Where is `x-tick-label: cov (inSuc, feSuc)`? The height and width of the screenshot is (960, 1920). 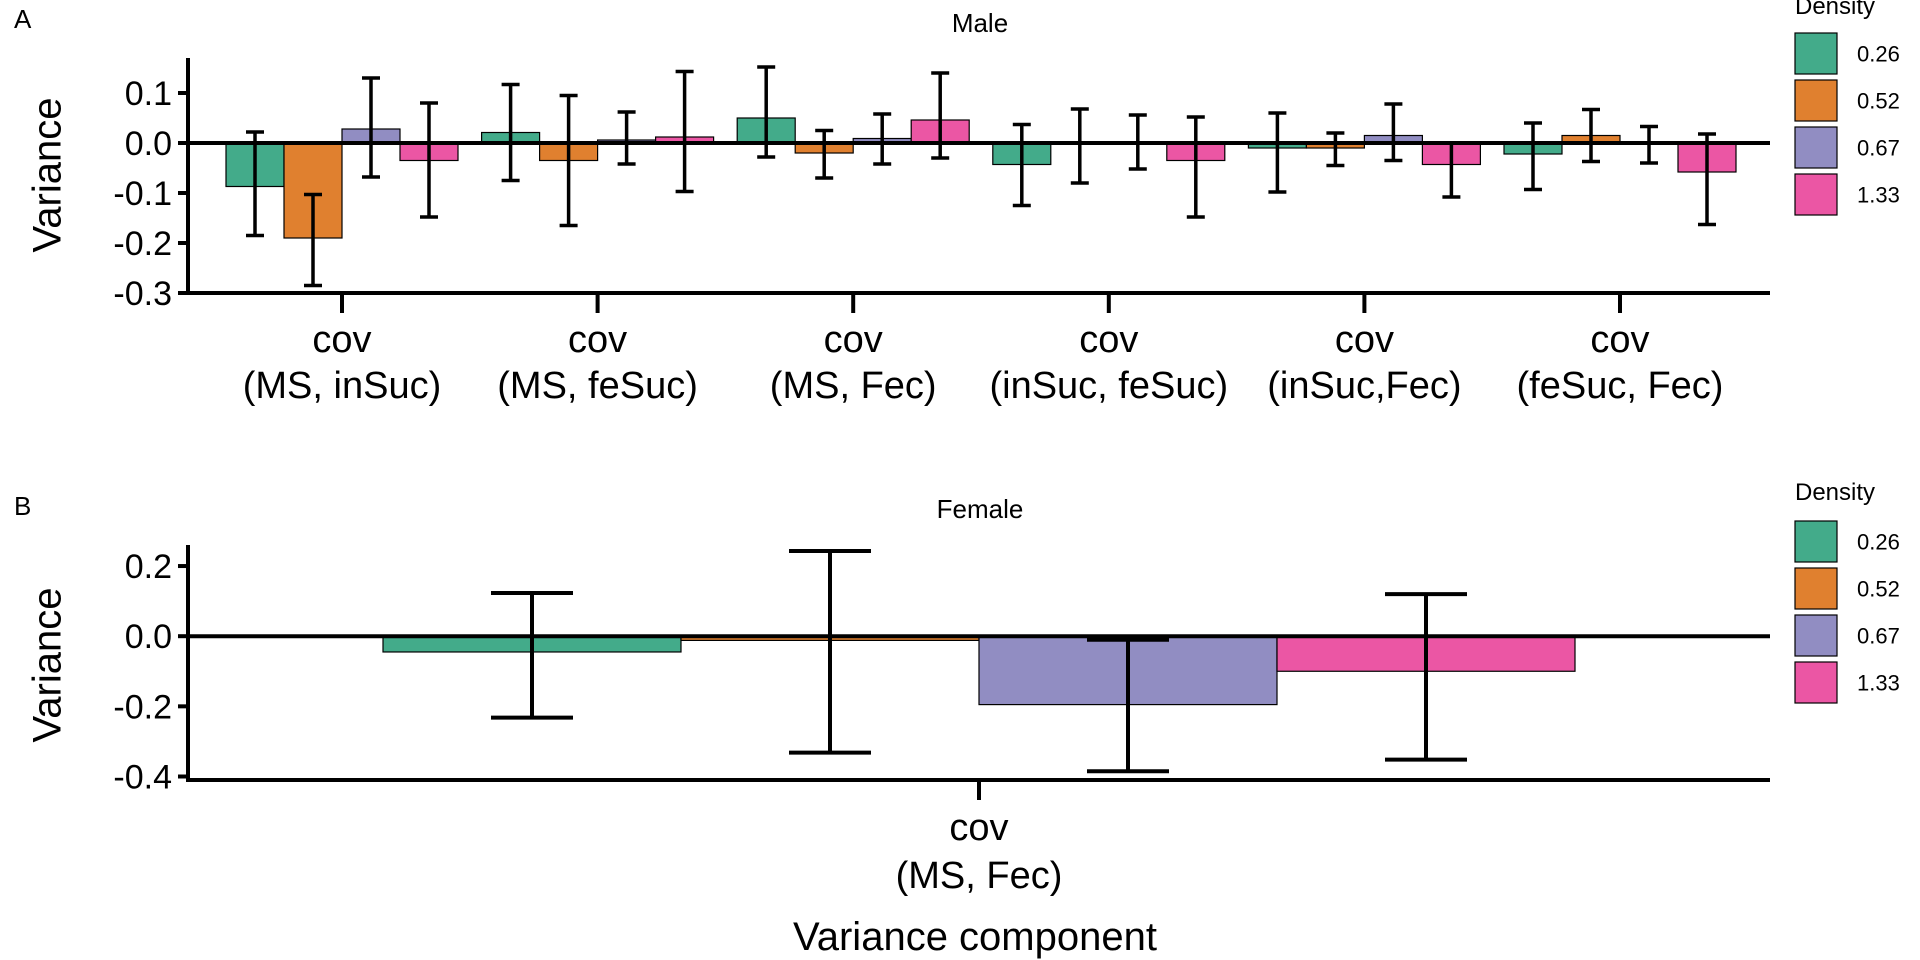
x-tick-label: cov (inSuc, feSuc) is located at coordinates (1108, 363).